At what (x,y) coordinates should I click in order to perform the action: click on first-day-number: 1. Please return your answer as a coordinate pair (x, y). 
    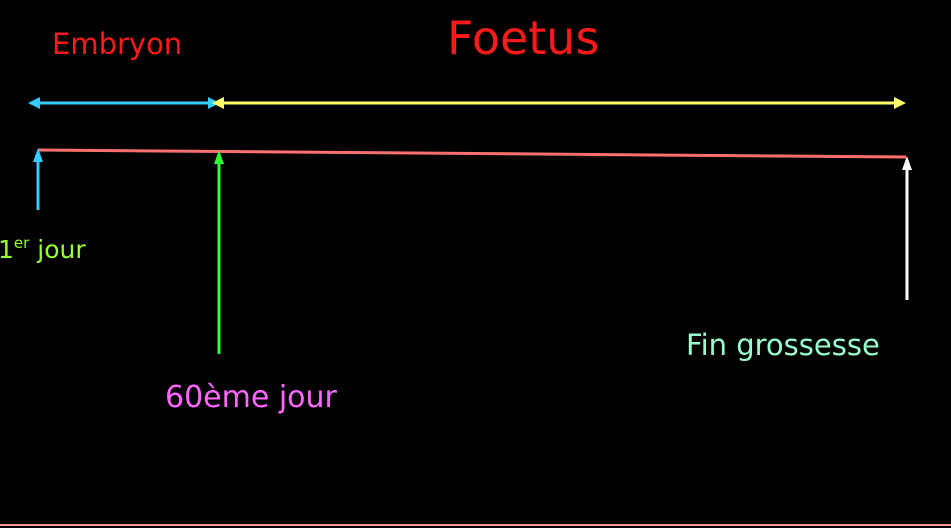
    Looking at the image, I should click on (7, 249).